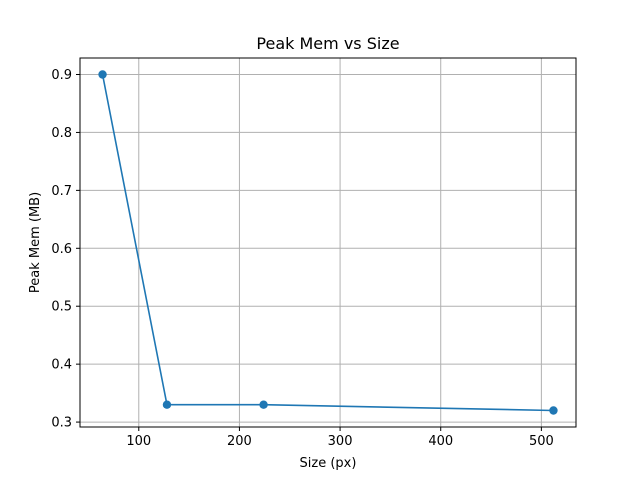  What do you see at coordinates (541, 441) in the screenshot?
I see `x-tick-label: 500` at bounding box center [541, 441].